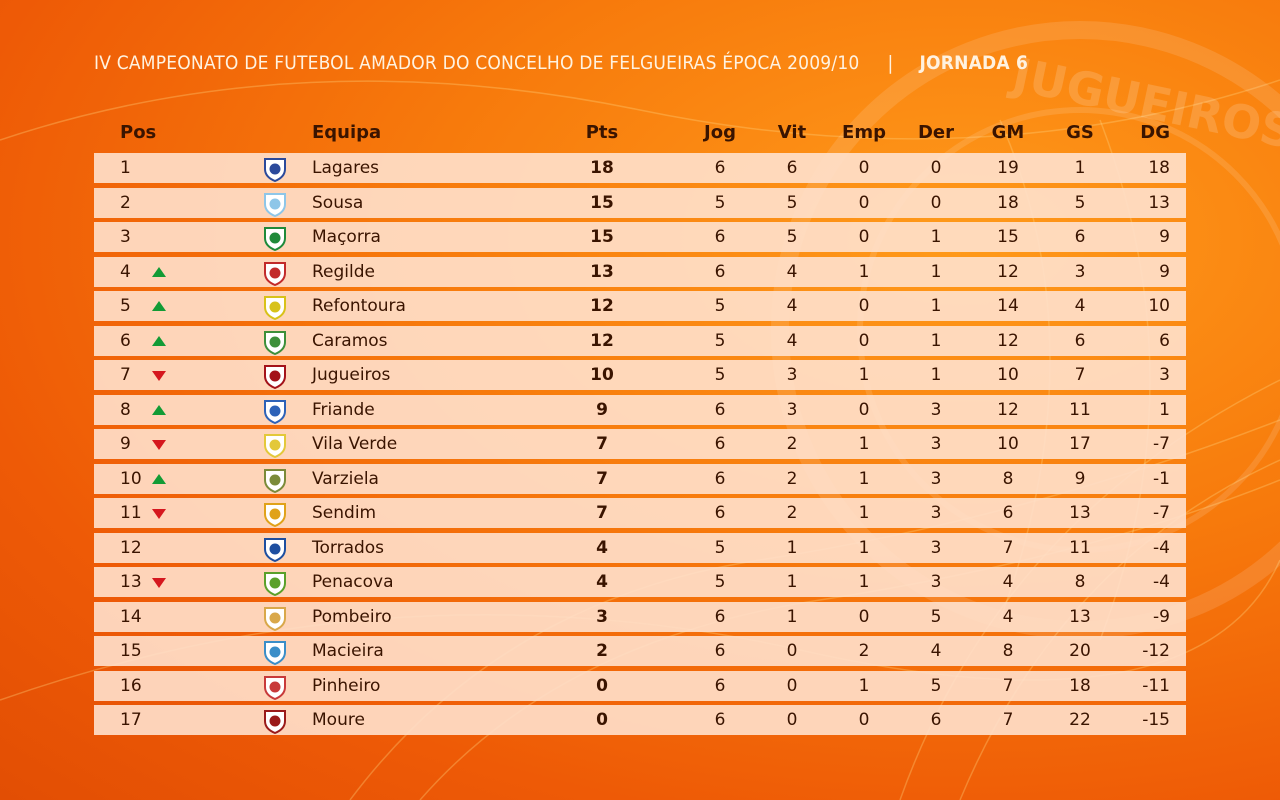 The width and height of the screenshot is (1280, 800). I want to click on goal-difference-cell: 10, so click(1159, 306).